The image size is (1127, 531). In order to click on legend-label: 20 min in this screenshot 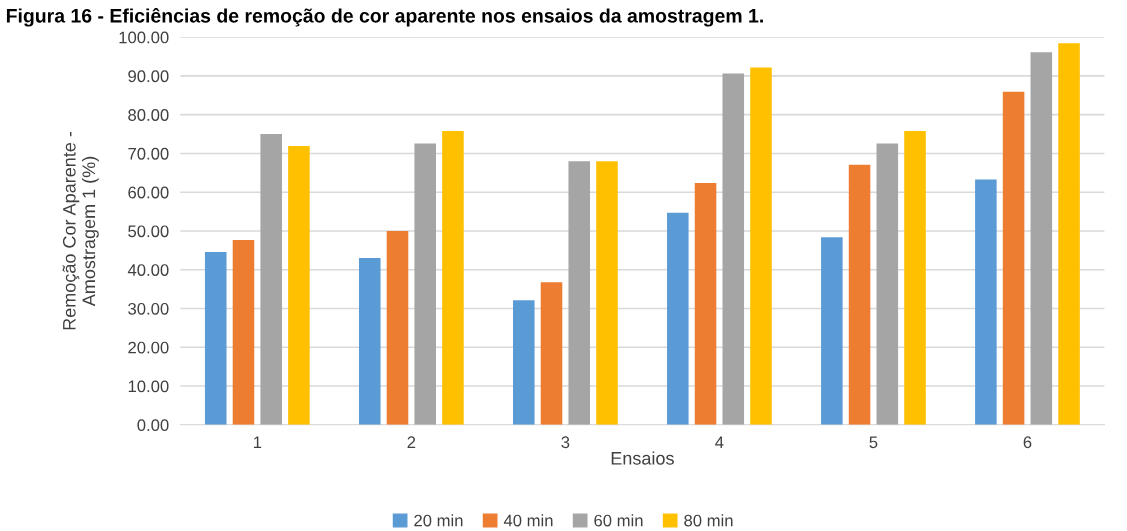, I will do `click(438, 520)`.